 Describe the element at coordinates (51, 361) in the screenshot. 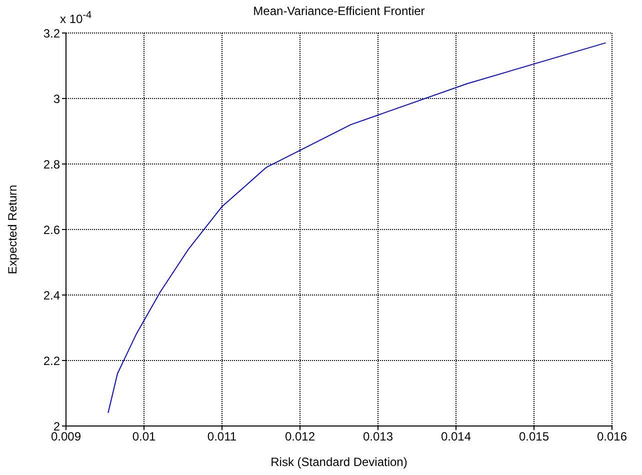

I see `y-tick-label: 2.2` at that location.